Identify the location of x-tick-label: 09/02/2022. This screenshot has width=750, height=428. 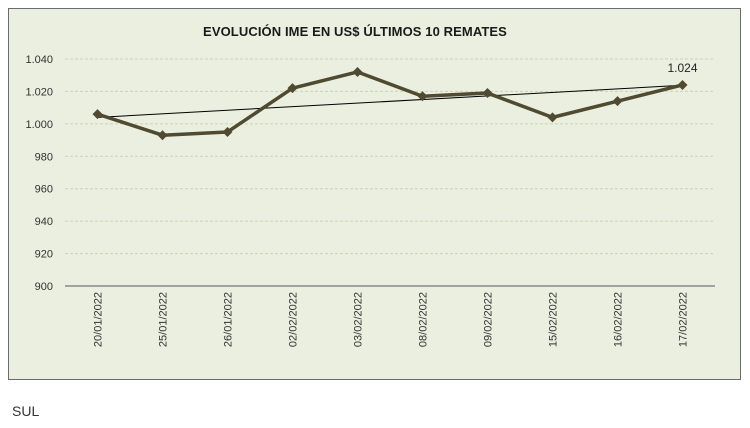
(489, 319).